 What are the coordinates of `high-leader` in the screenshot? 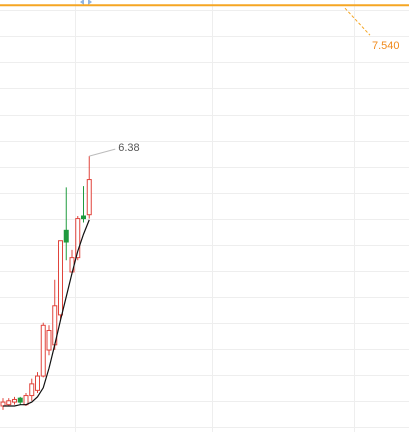 It's located at (102, 152).